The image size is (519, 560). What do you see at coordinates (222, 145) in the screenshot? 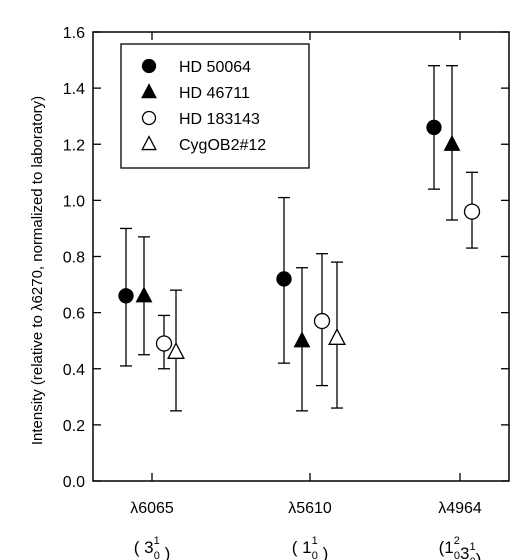
I see `legend-label: CygOB2#12` at bounding box center [222, 145].